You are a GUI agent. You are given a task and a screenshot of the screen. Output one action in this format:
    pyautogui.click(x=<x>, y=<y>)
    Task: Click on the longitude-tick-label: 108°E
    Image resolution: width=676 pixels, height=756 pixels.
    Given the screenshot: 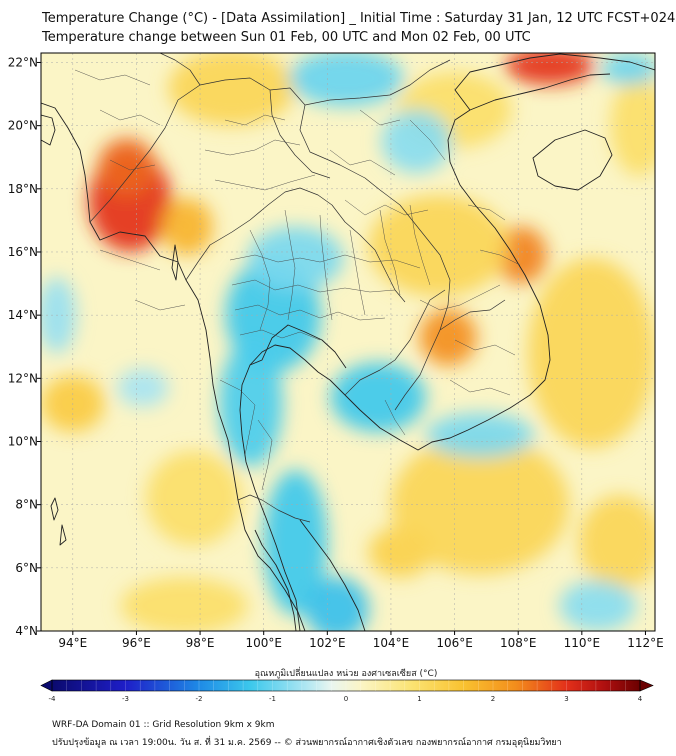 What is the action you would take?
    pyautogui.click(x=518, y=643)
    